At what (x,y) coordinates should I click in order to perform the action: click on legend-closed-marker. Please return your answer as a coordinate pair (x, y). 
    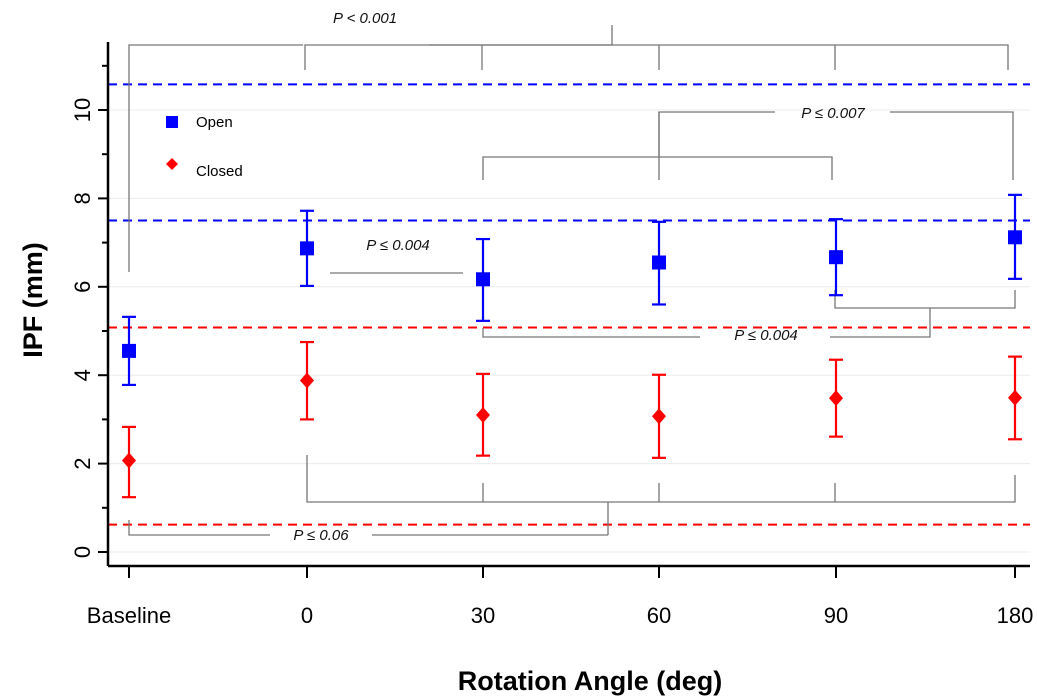
    Looking at the image, I should click on (172, 164).